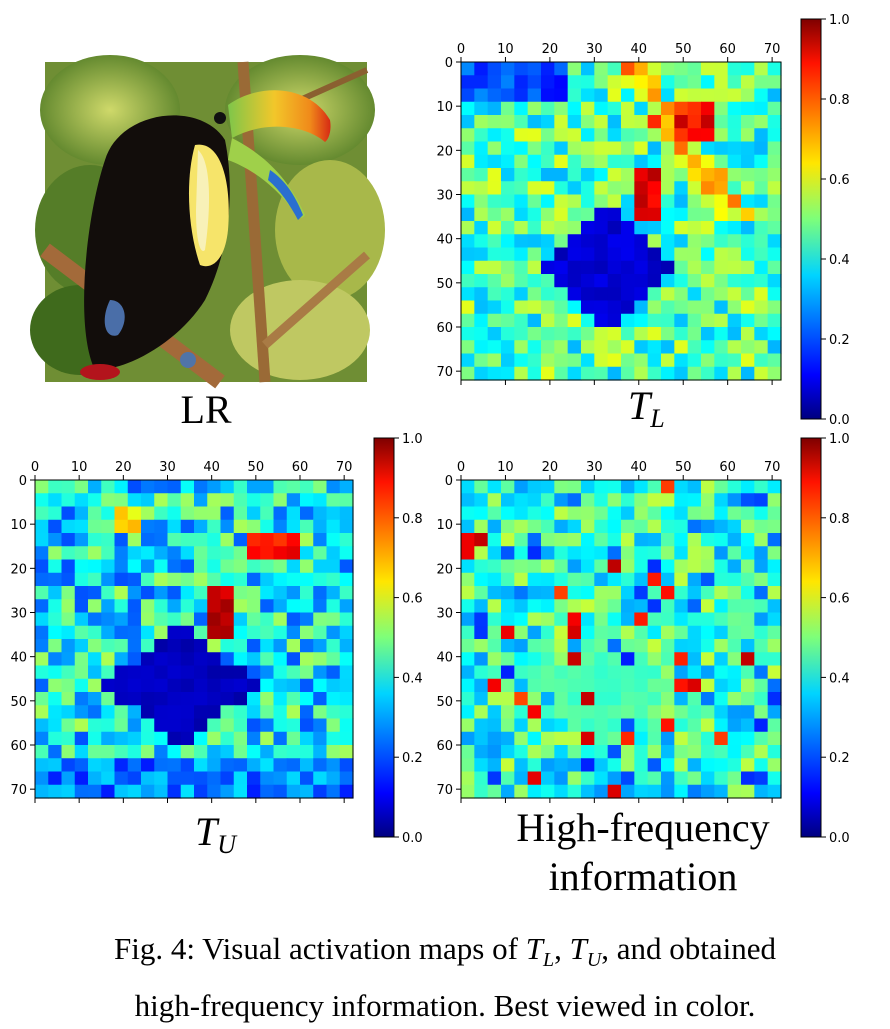  Describe the element at coordinates (18, 525) in the screenshot. I see `y-tick-label: 10` at that location.